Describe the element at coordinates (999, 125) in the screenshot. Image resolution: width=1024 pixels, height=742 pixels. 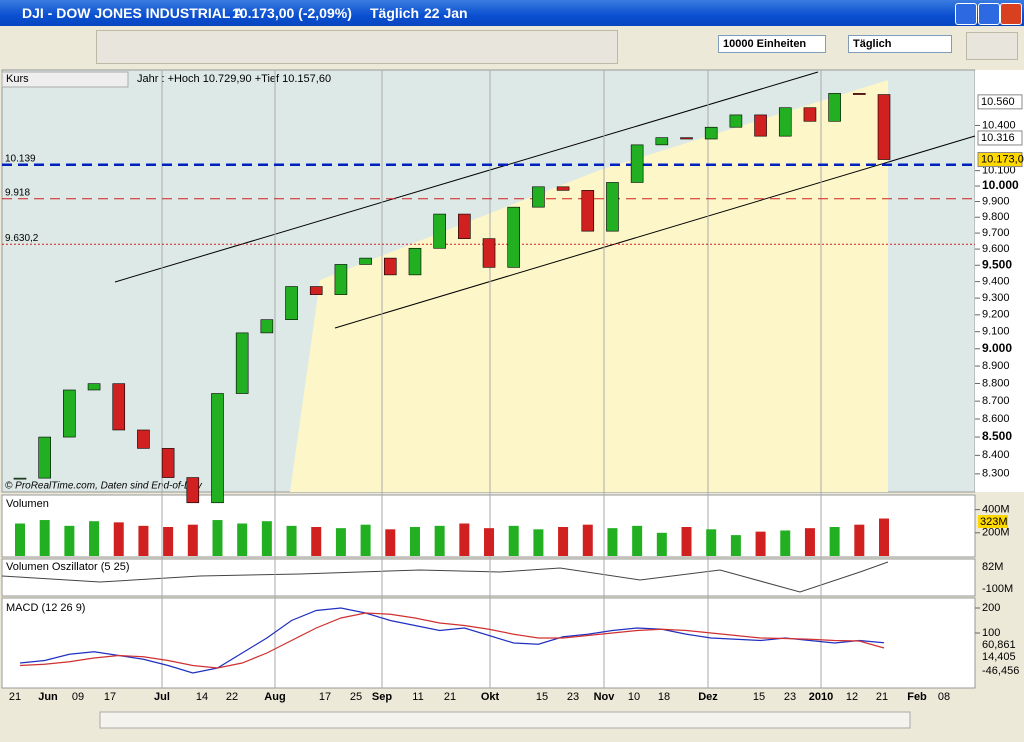
I see `y-tick-label: 10.400` at that location.